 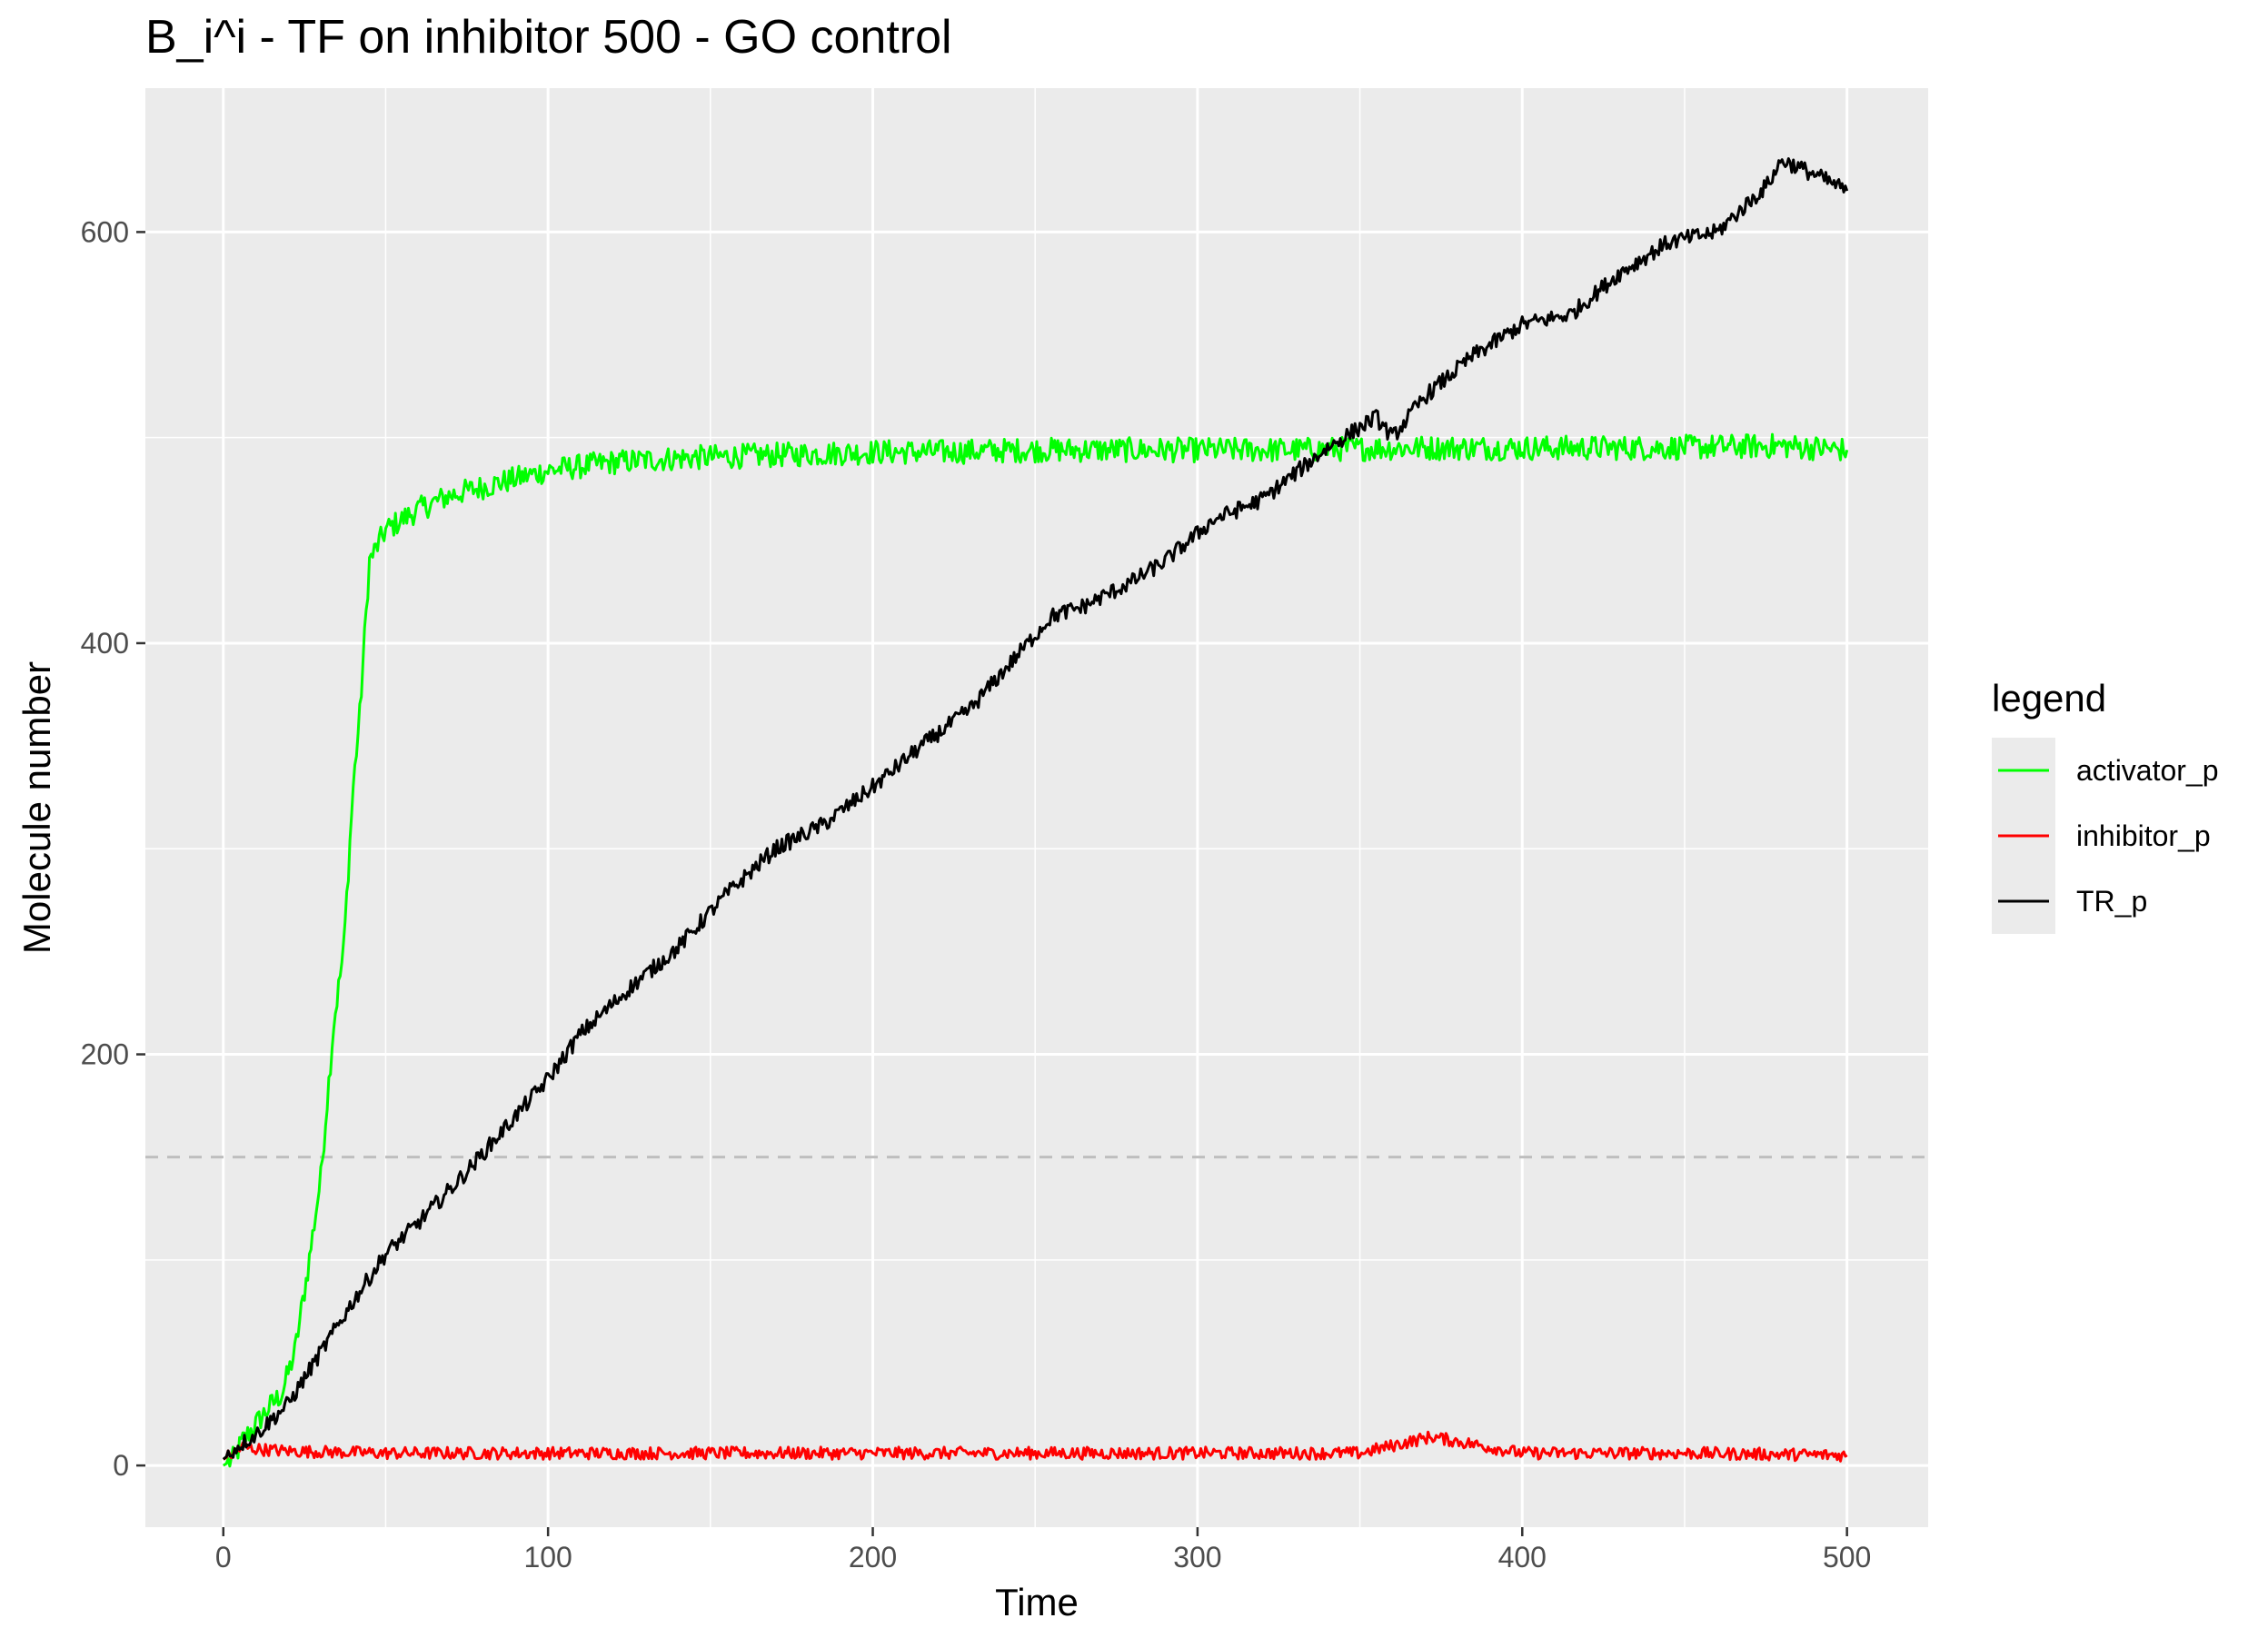 I want to click on legend-label-TR_p: TR_p, so click(x=2111, y=901).